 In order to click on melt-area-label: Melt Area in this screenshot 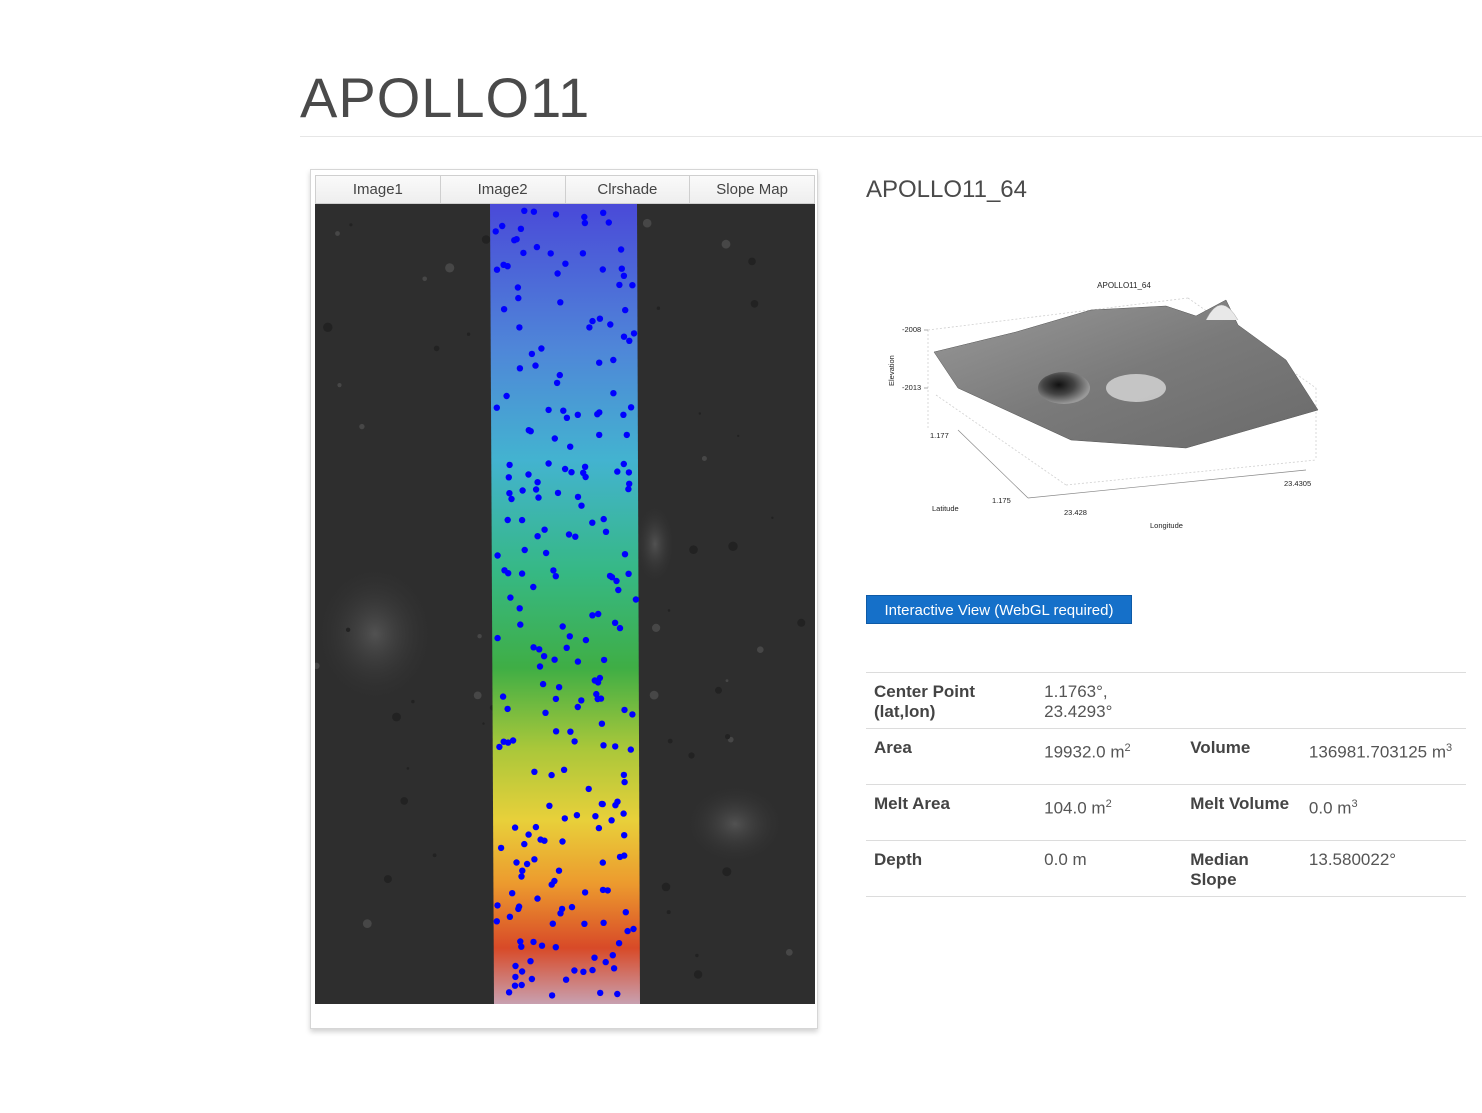, I will do `click(951, 812)`.